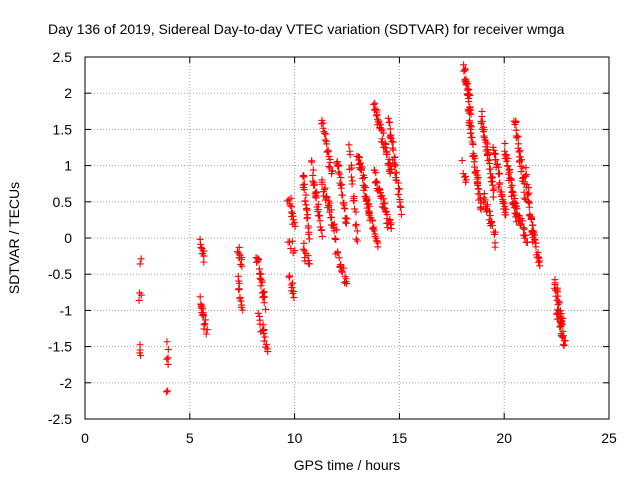  Describe the element at coordinates (14, 238) in the screenshot. I see `y-axis-label: SDTVAR / TECUs` at that location.